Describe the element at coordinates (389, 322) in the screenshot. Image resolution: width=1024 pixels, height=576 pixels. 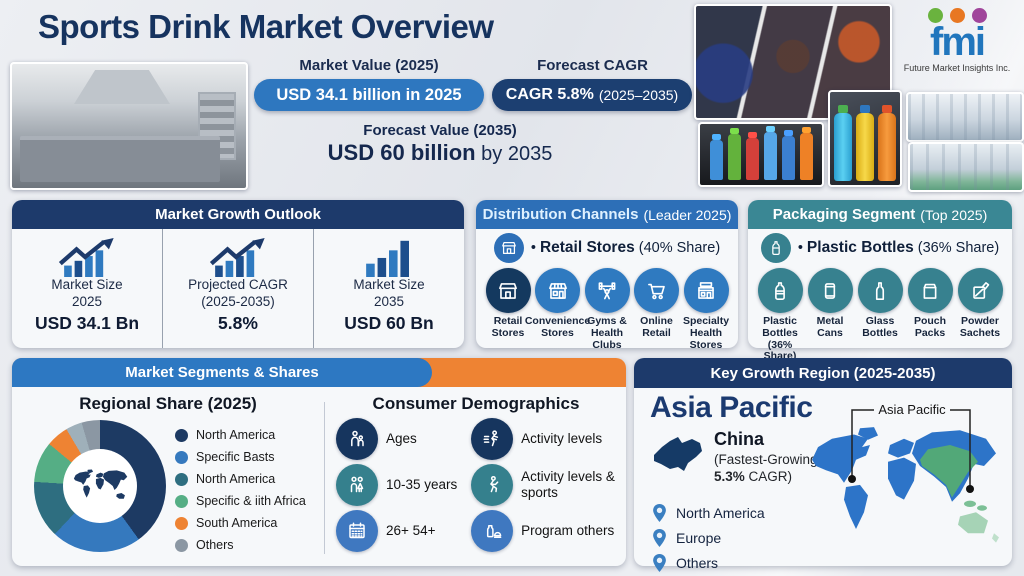
I see `stat-value: USD 60 Bn` at that location.